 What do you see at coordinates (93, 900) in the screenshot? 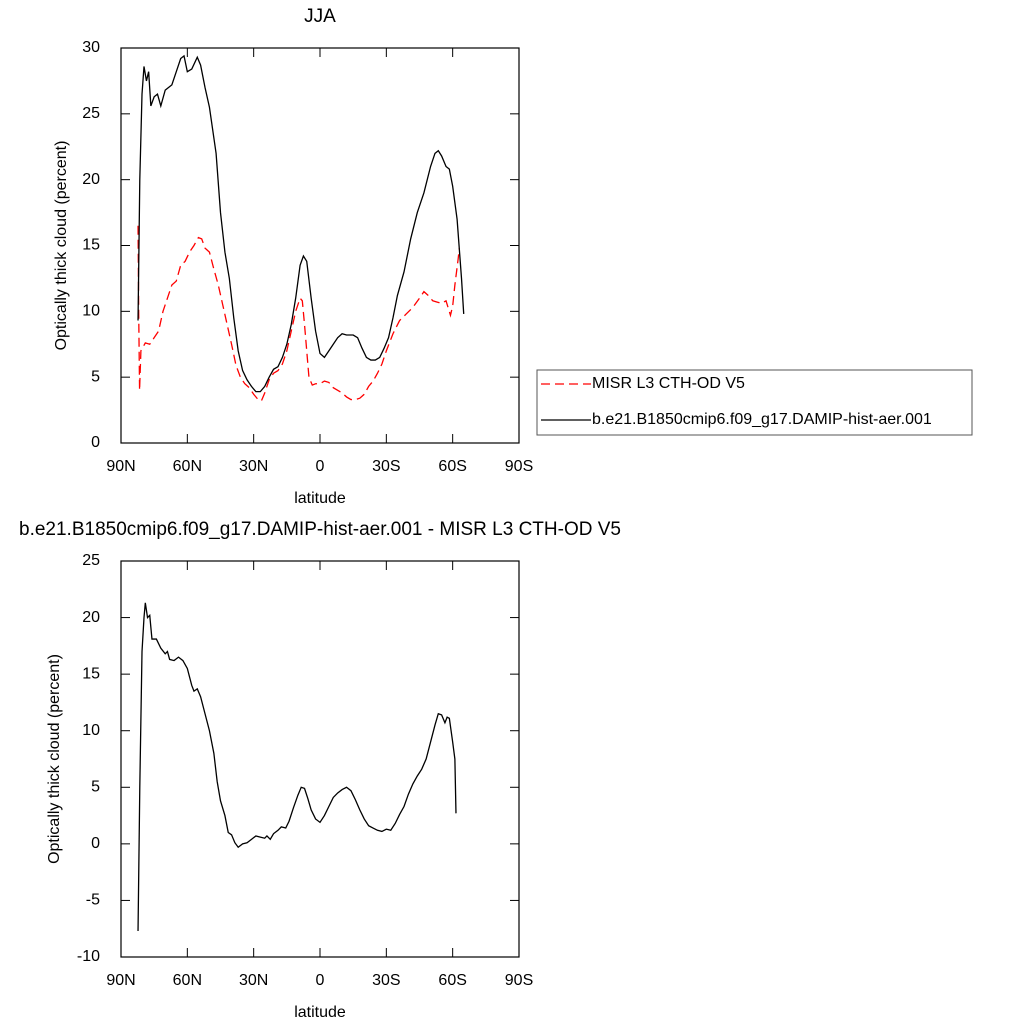
I see `y-tick-label: -5` at bounding box center [93, 900].